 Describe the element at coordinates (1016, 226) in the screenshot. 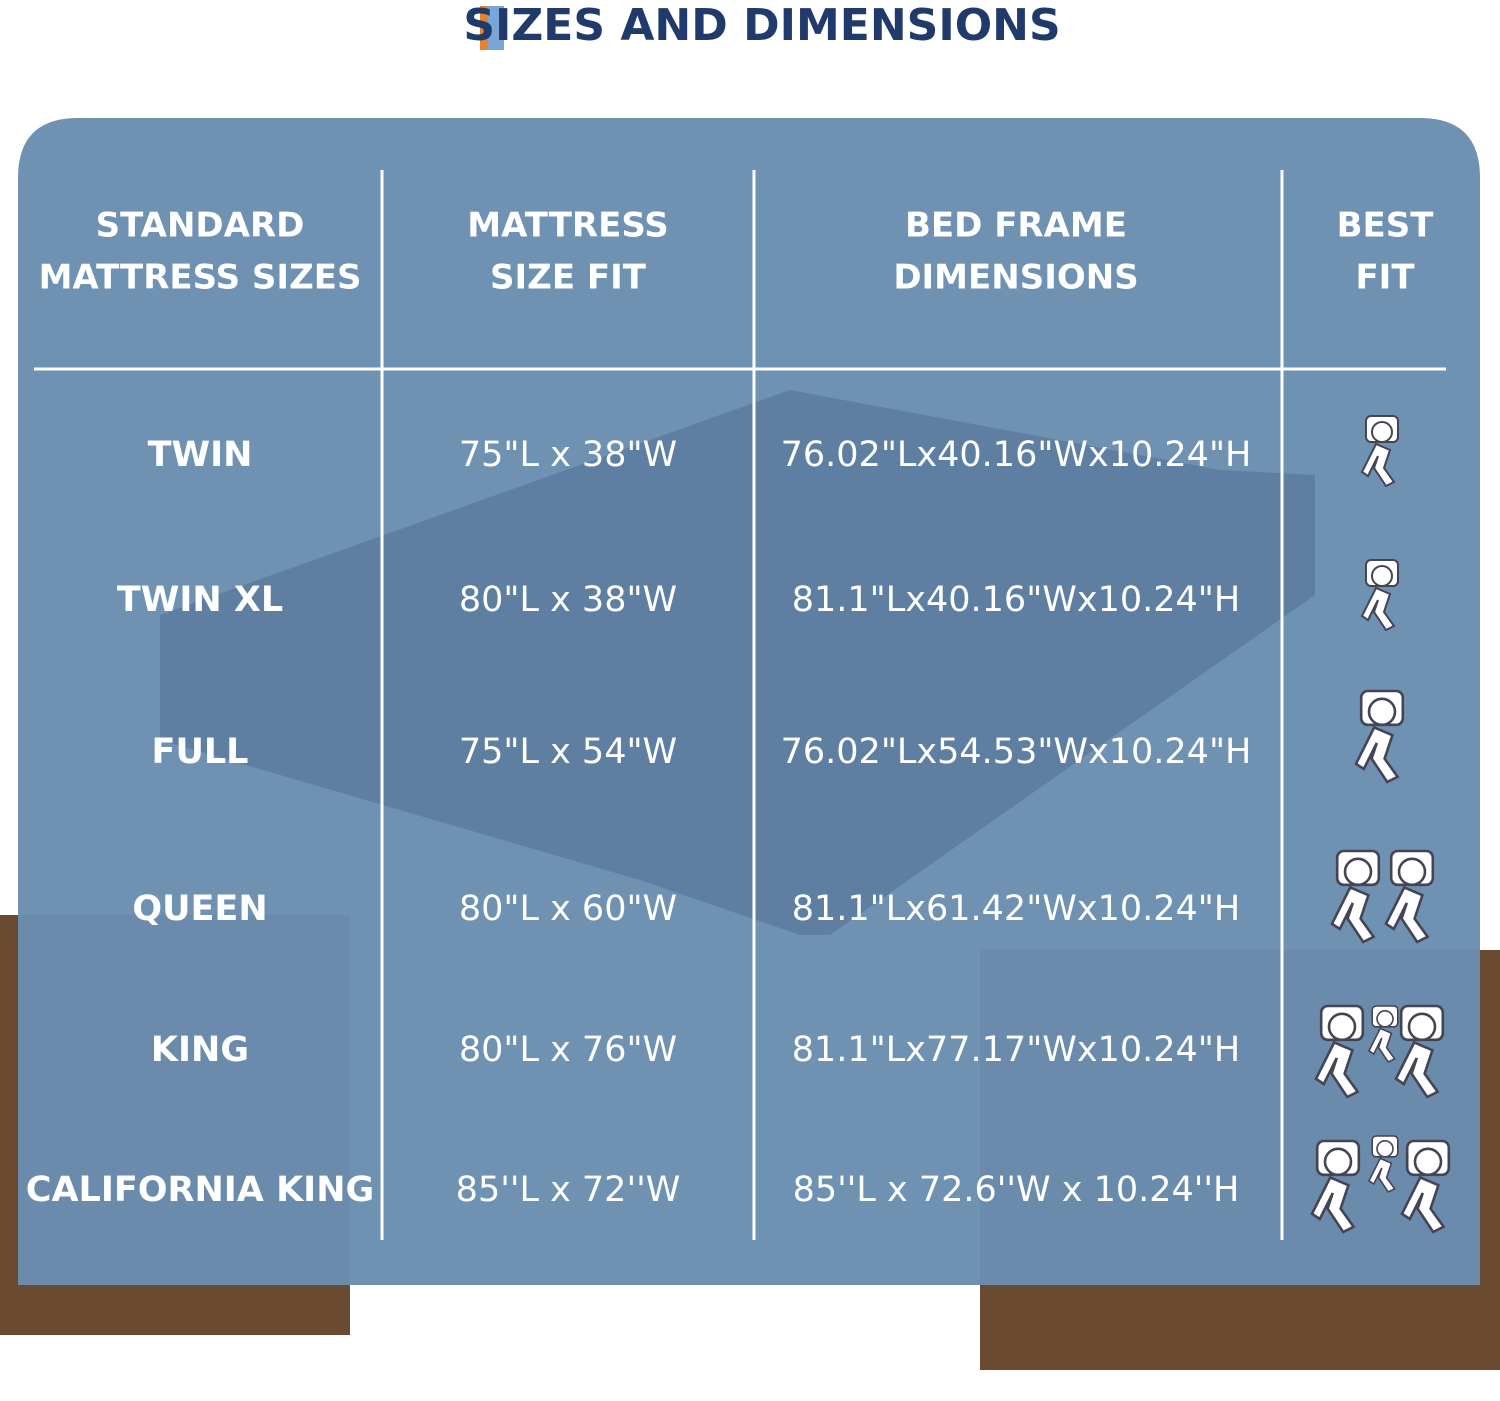

I see `column-header: BED FRAME` at that location.